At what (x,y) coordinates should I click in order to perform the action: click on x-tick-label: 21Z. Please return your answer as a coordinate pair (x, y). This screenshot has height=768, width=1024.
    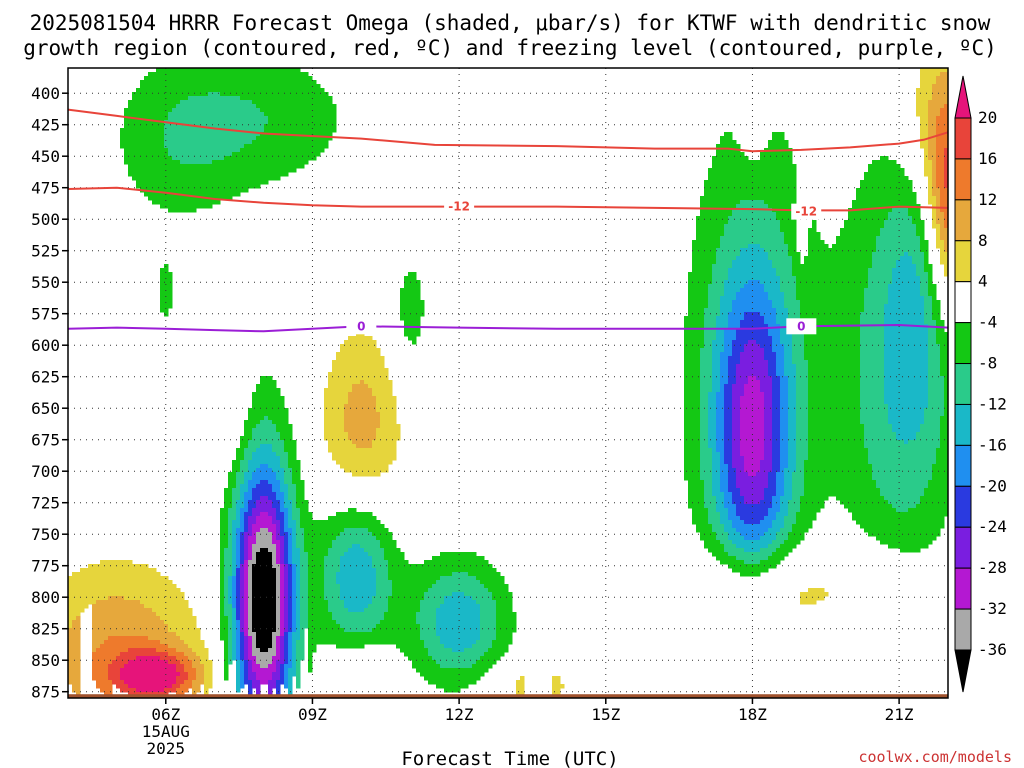
    Looking at the image, I should click on (899, 714).